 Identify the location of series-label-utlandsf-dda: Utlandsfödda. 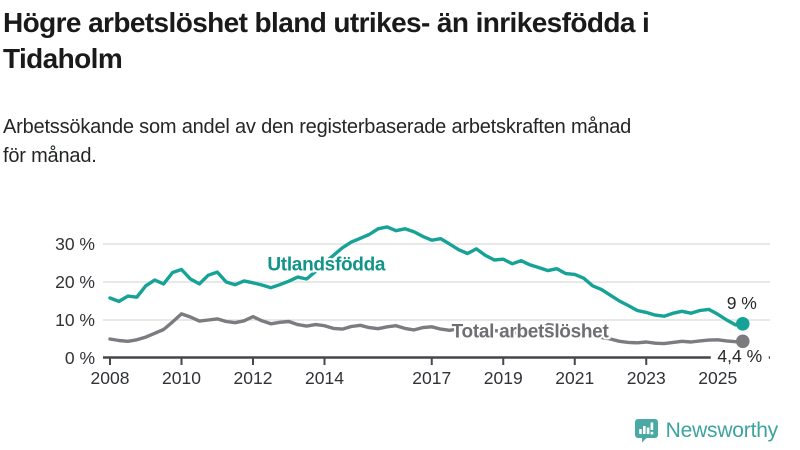
(326, 265).